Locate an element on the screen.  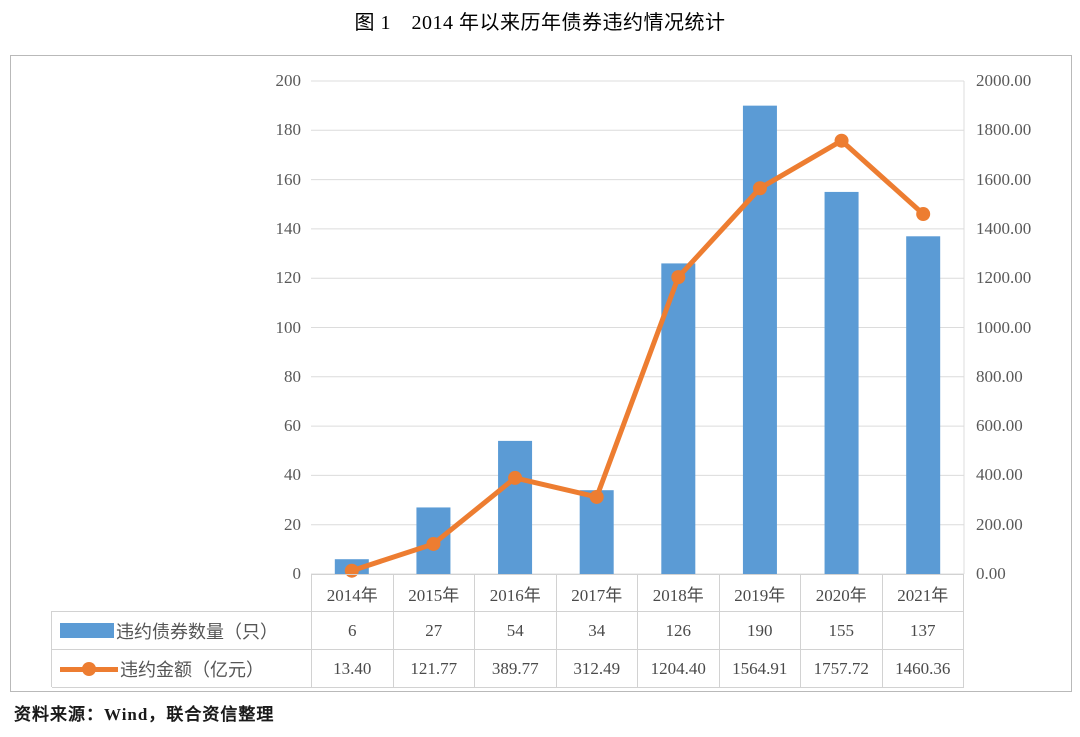
value-cell: 126 is located at coordinates (679, 631).